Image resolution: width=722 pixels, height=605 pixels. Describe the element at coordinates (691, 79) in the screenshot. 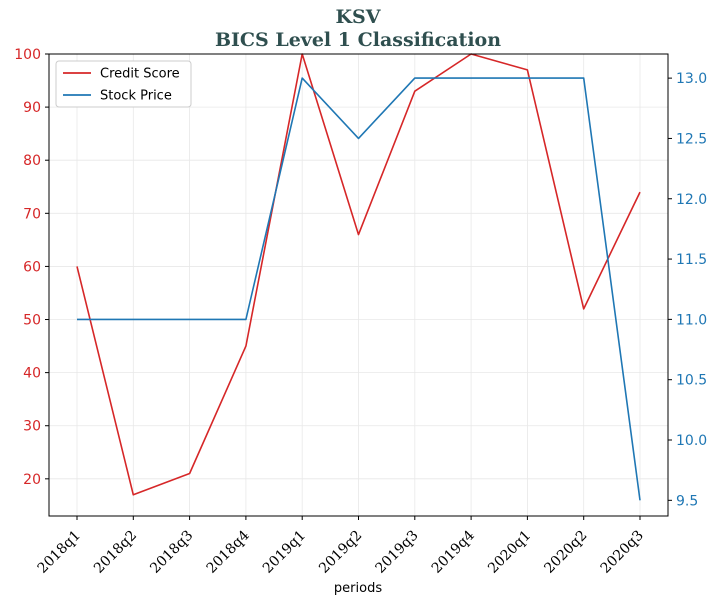

I see `right-tick-label: 13.0` at that location.